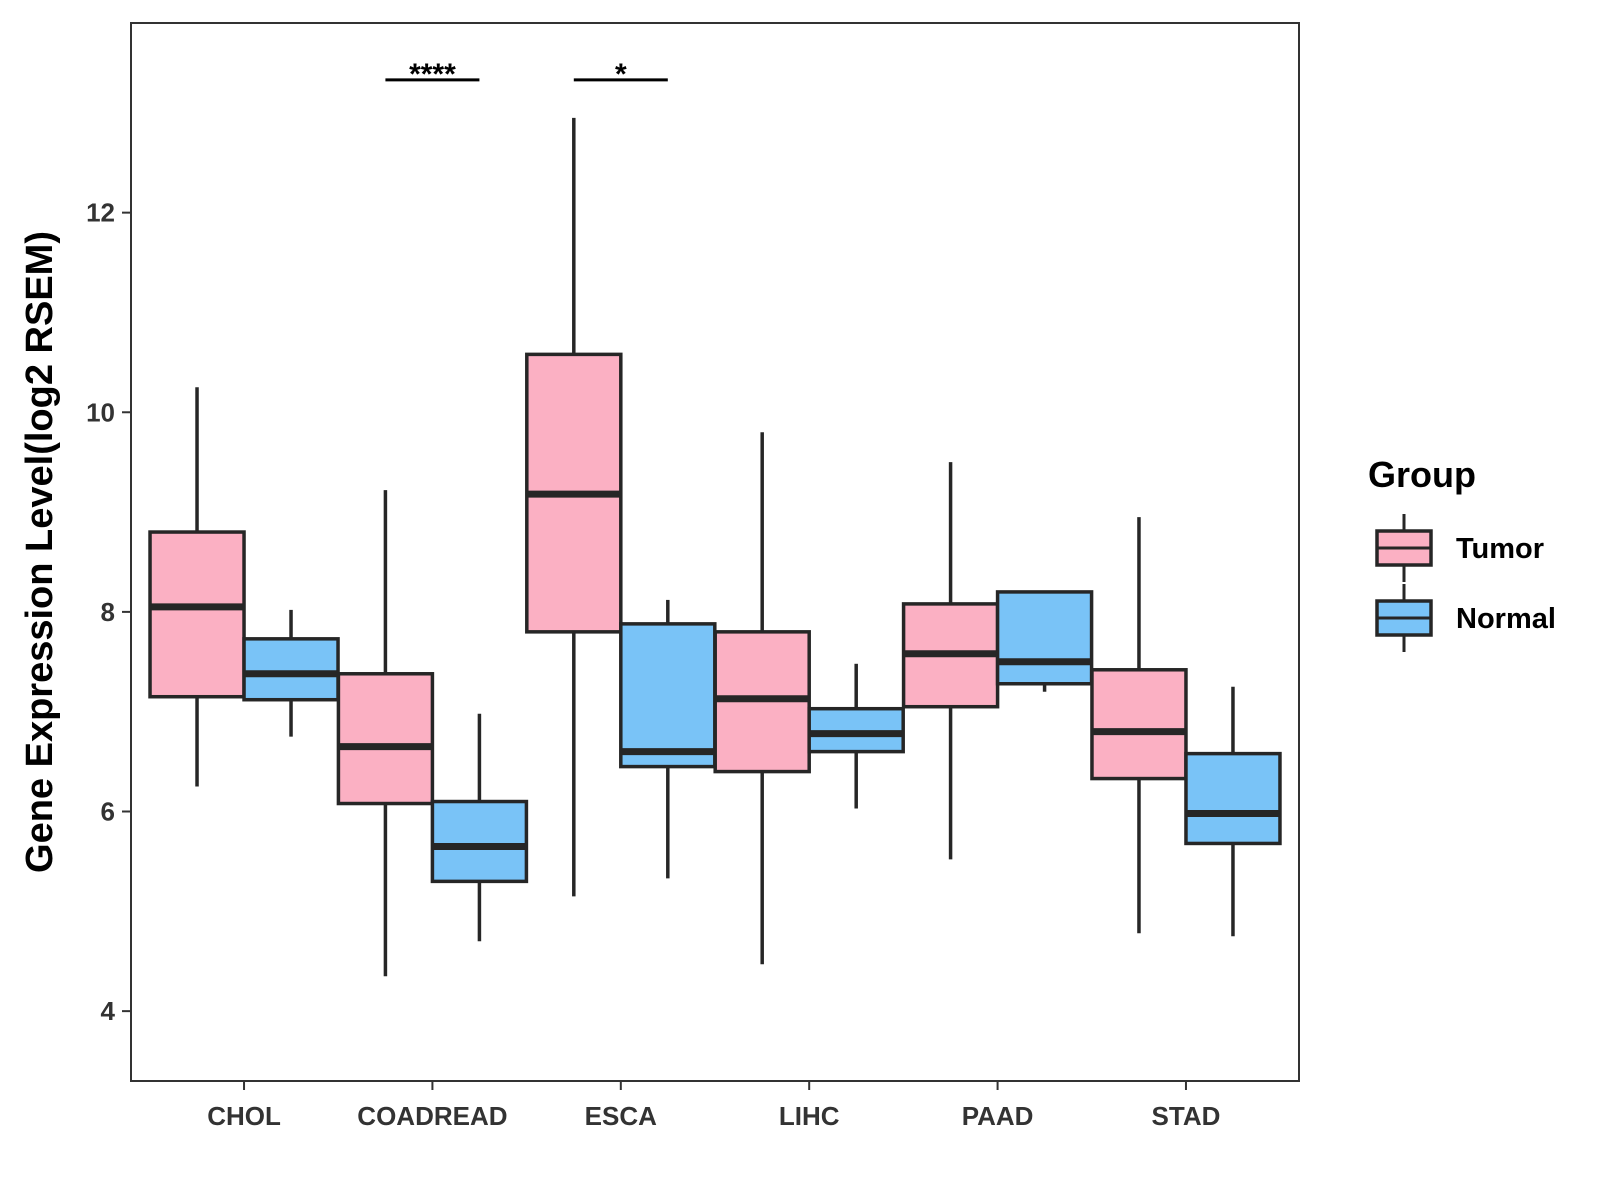  I want to click on y-tick-label: 10, so click(100, 412).